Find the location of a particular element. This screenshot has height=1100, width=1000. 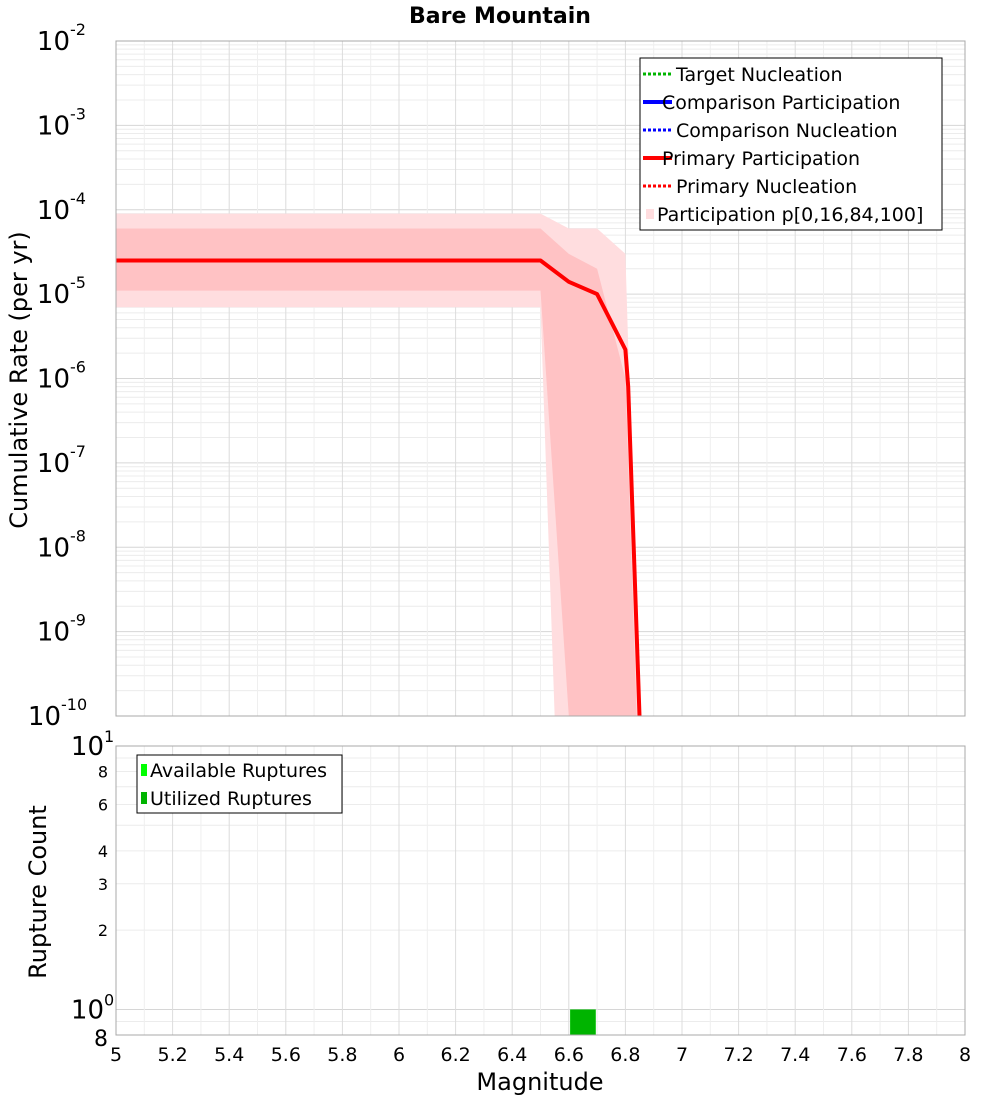

legend-swatch-available-ruptures is located at coordinates (144, 770).